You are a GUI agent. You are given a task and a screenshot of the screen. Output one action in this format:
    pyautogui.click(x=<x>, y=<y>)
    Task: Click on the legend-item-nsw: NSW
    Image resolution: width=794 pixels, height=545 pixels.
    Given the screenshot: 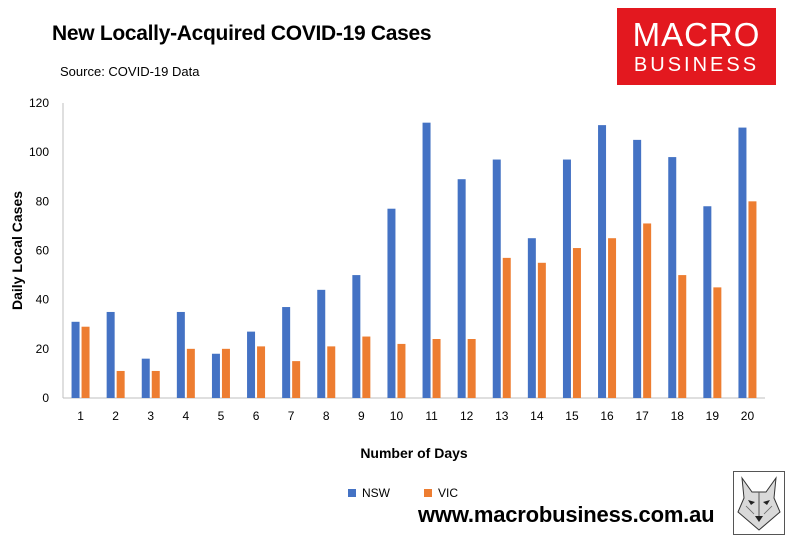 What is the action you would take?
    pyautogui.click(x=369, y=493)
    